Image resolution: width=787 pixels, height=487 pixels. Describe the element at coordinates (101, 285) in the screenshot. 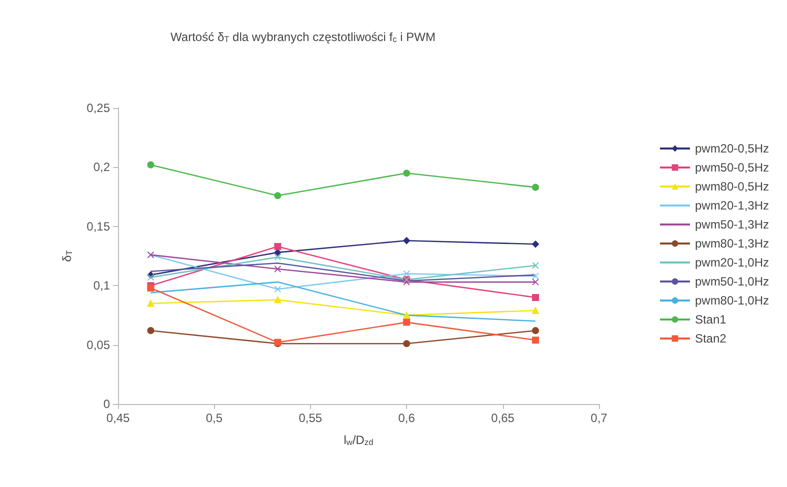

I see `y-tick-label: 0,1` at that location.